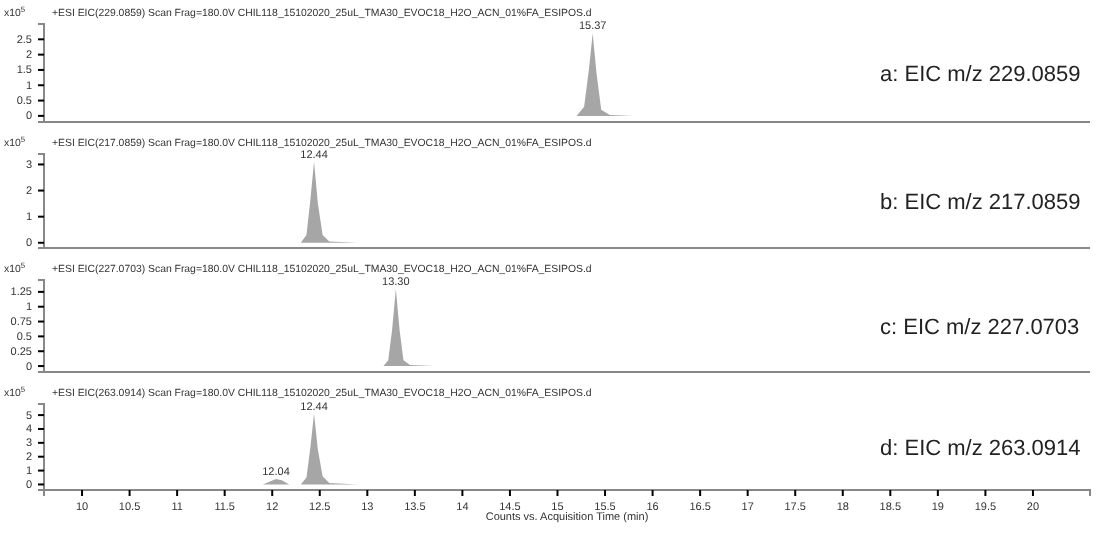 This screenshot has height=534, width=1100. What do you see at coordinates (980, 328) in the screenshot?
I see `annotation: c: EIC m/z 227.0703` at bounding box center [980, 328].